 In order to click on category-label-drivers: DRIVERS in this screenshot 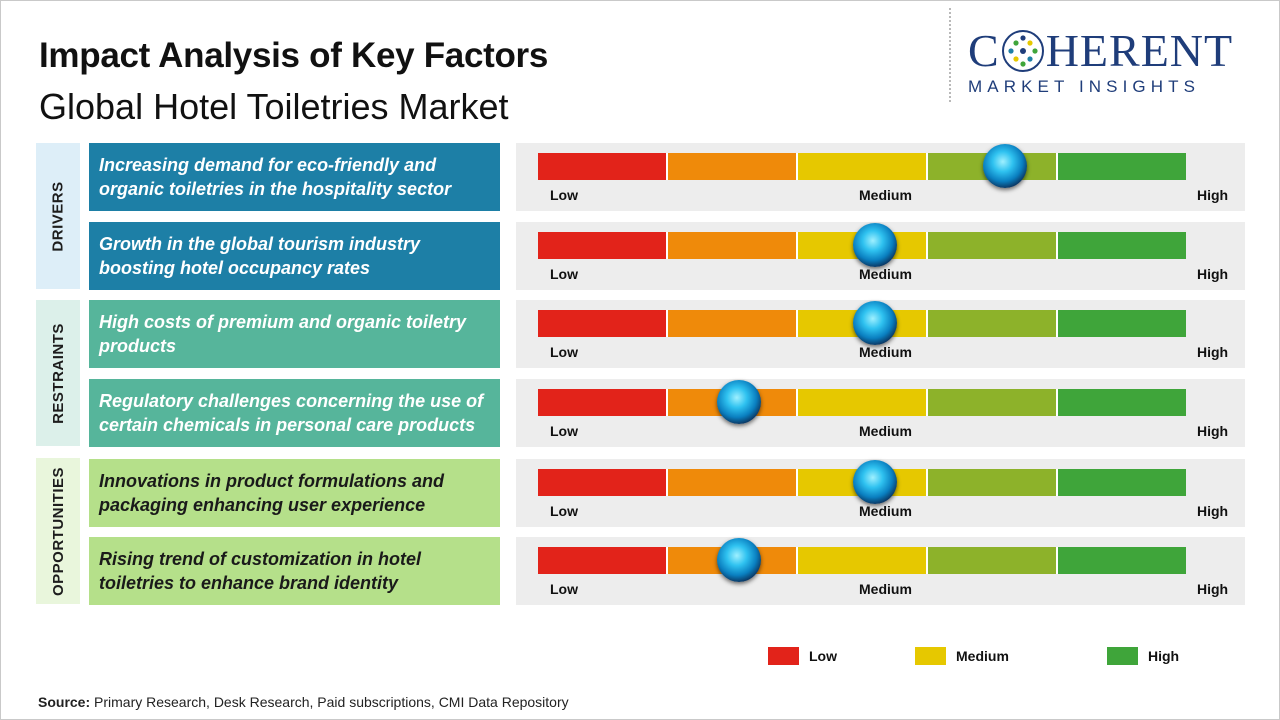, I will do `click(58, 216)`.